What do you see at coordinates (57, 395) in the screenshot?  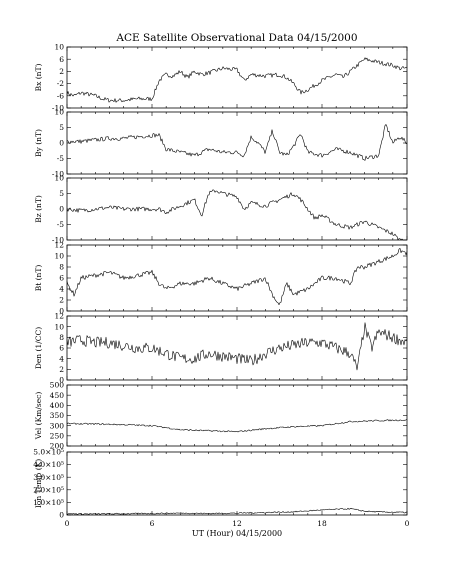 I see `y-tick-label: 450` at bounding box center [57, 395].